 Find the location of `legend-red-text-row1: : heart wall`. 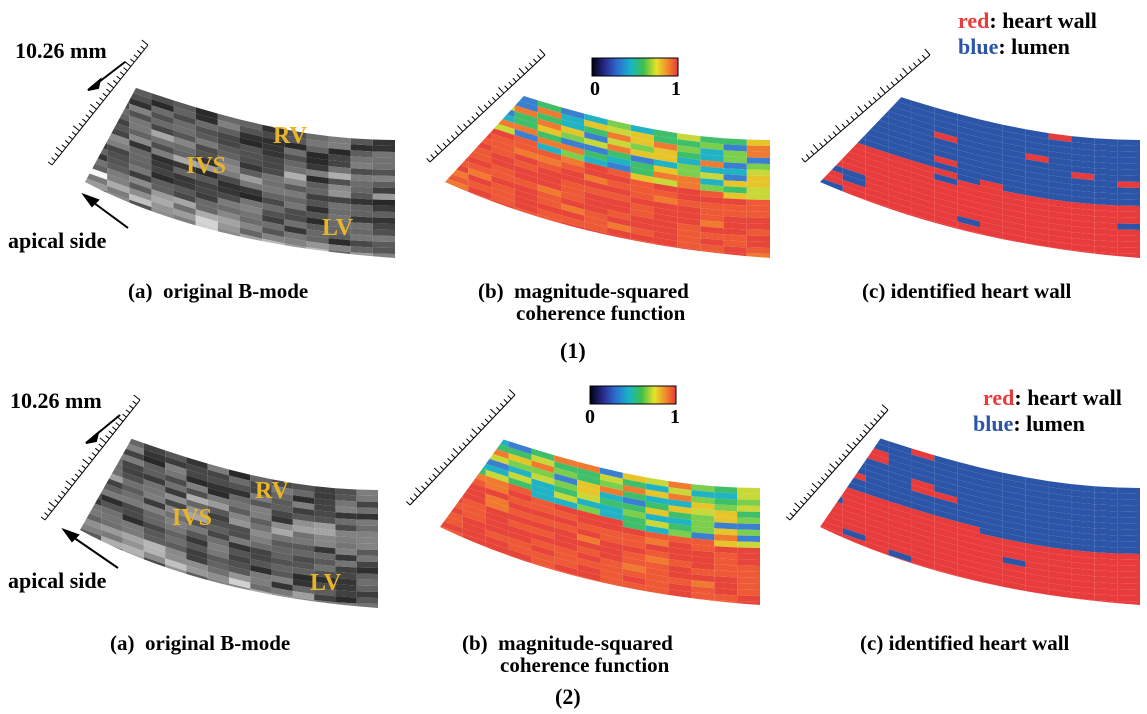

legend-red-text-row1: : heart wall is located at coordinates (1043, 20).